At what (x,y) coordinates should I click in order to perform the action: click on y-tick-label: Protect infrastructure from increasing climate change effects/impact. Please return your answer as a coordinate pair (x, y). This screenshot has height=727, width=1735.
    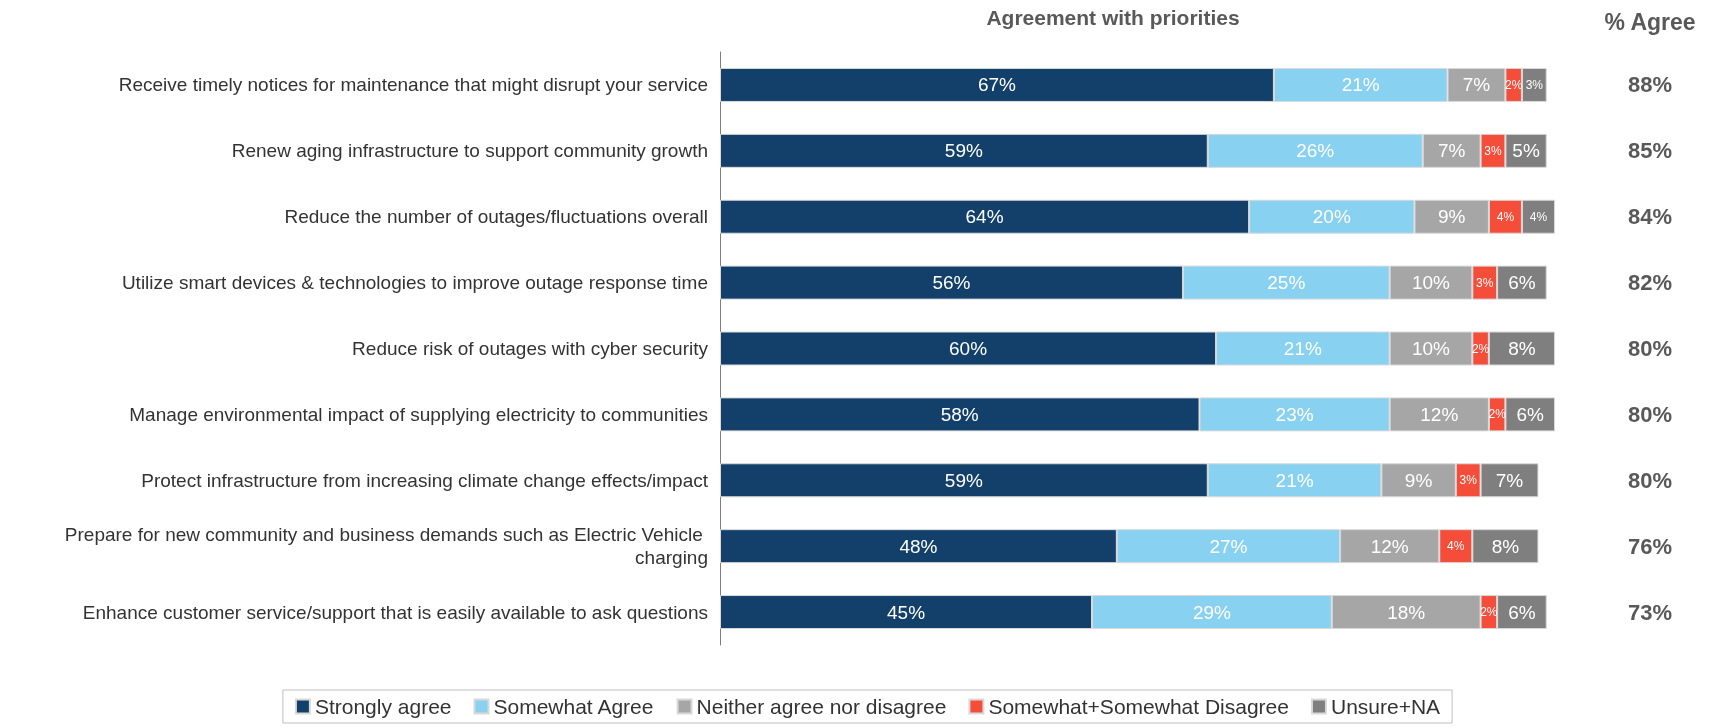
    Looking at the image, I should click on (425, 480).